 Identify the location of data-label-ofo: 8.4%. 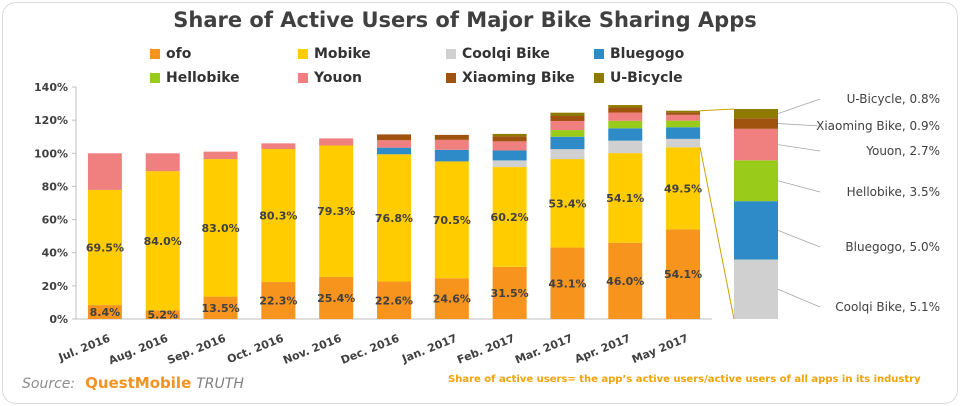
(105, 312).